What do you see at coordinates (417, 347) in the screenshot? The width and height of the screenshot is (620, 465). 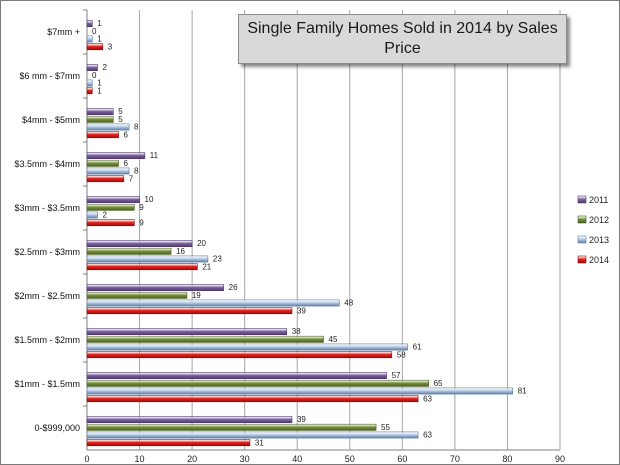 I see `data-label: 61` at bounding box center [417, 347].